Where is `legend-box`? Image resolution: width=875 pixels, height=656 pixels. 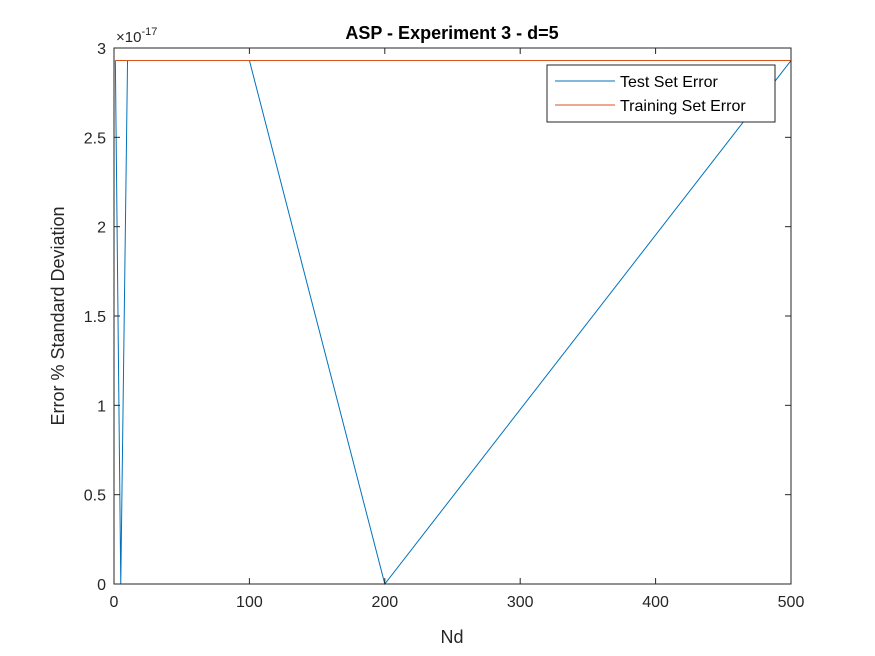
legend-box is located at coordinates (661, 93).